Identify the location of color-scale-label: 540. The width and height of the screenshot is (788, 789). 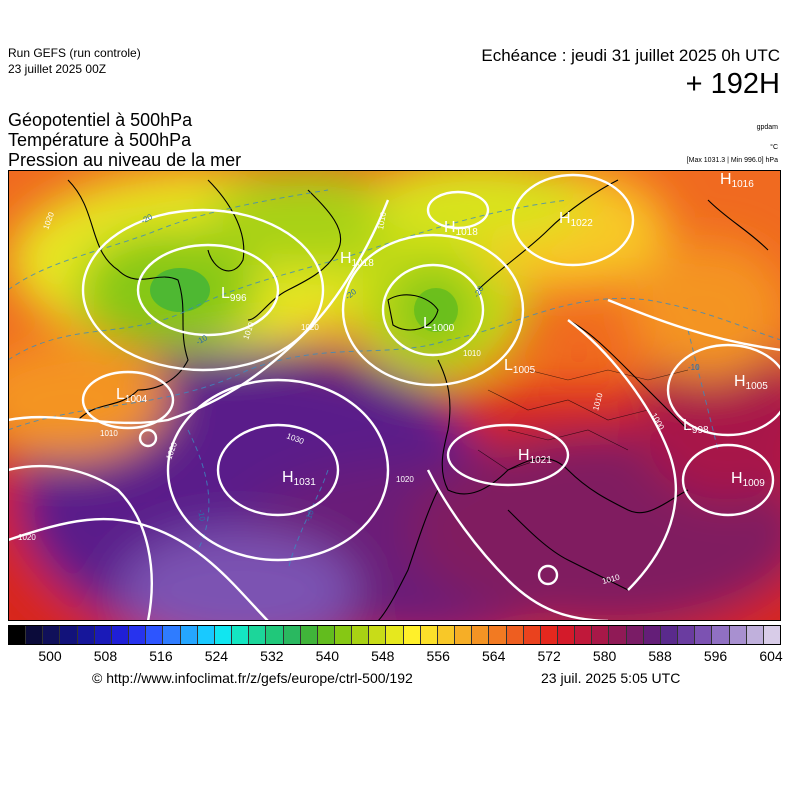
(327, 656).